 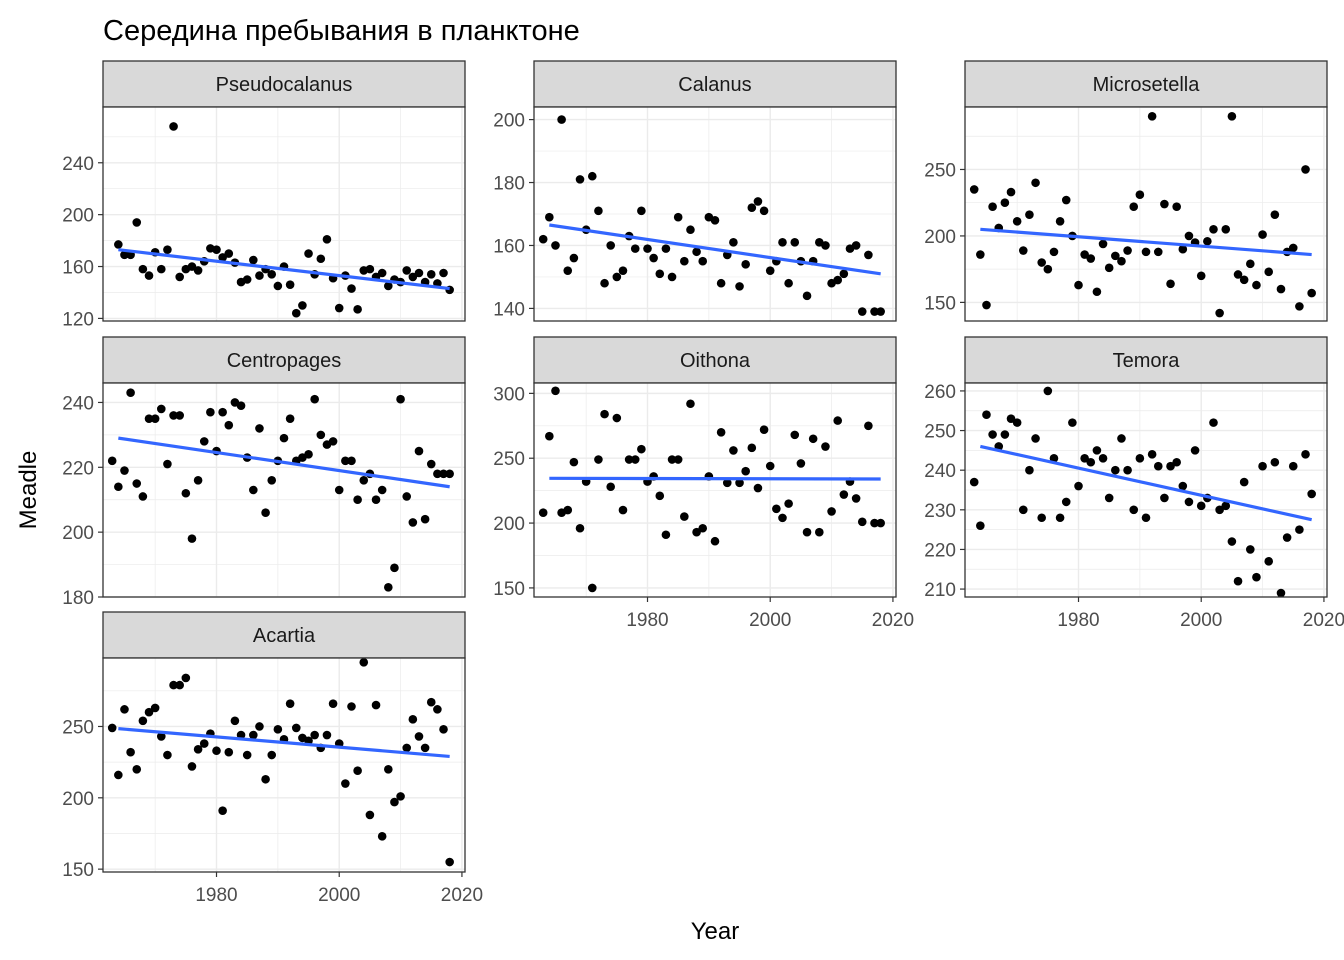 What do you see at coordinates (284, 85) in the screenshot?
I see `facet-strip-label: Pseudocalanus` at bounding box center [284, 85].